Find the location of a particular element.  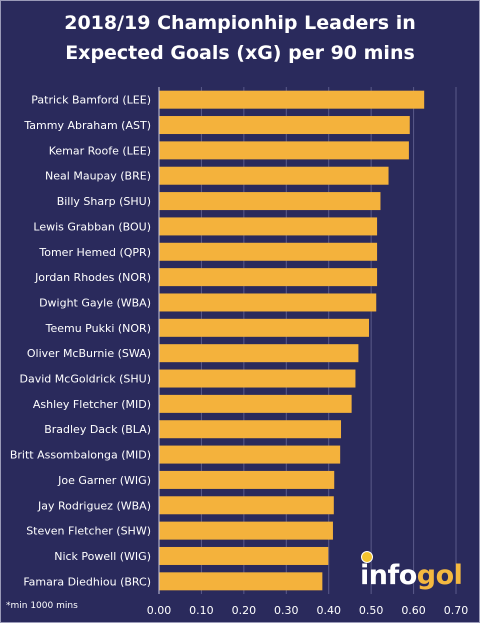

category-label: Bradley Dack (BLA) is located at coordinates (97, 429).